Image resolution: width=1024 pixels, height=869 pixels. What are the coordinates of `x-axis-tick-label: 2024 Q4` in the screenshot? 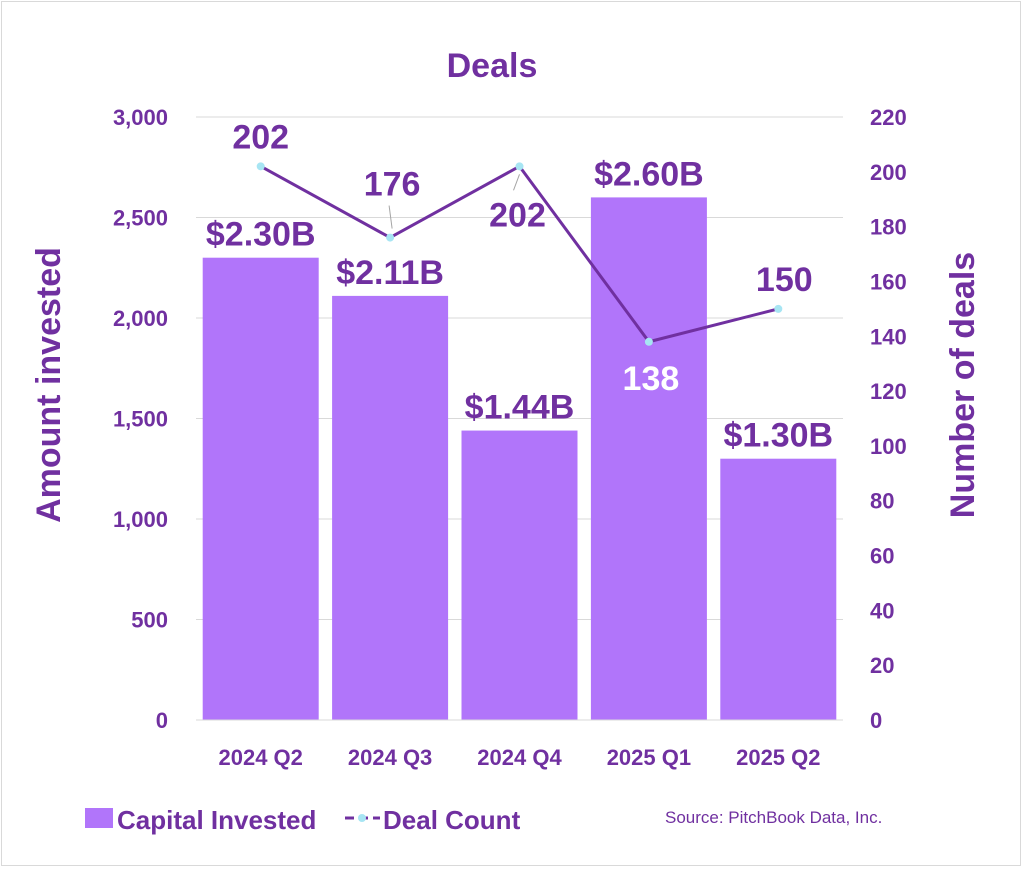 It's located at (519, 757).